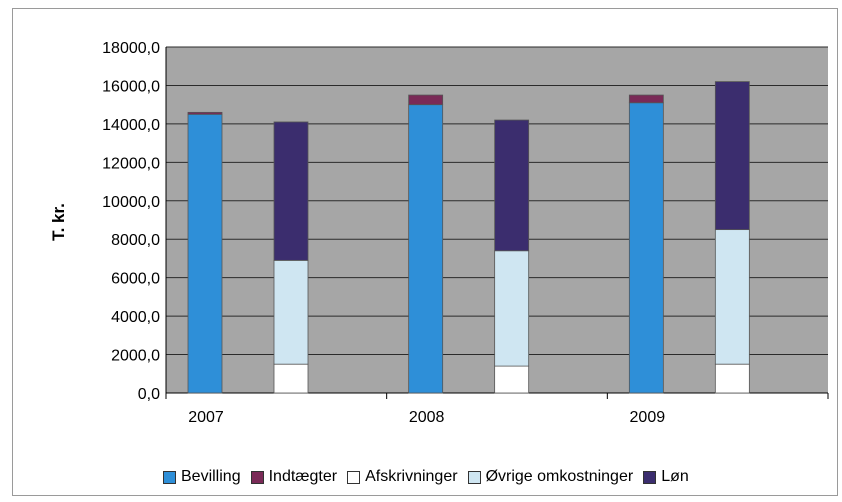 This screenshot has width=842, height=502. Describe the element at coordinates (169, 477) in the screenshot. I see `legend-swatch-bevilling` at that location.